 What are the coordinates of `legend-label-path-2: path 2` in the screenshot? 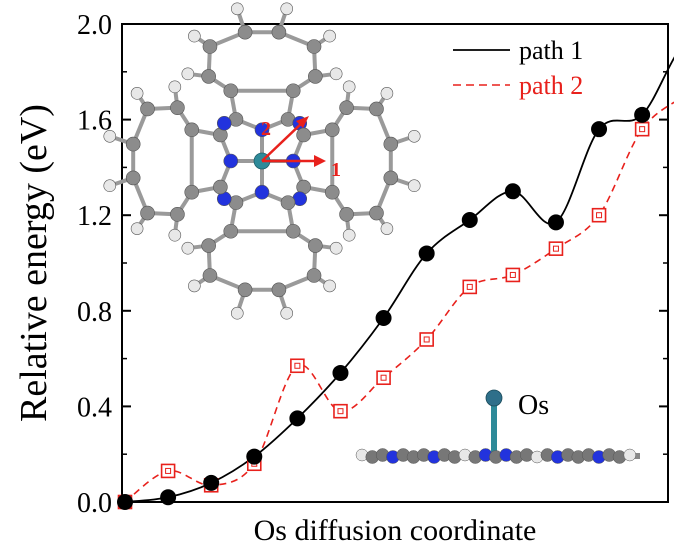 It's located at (551, 85).